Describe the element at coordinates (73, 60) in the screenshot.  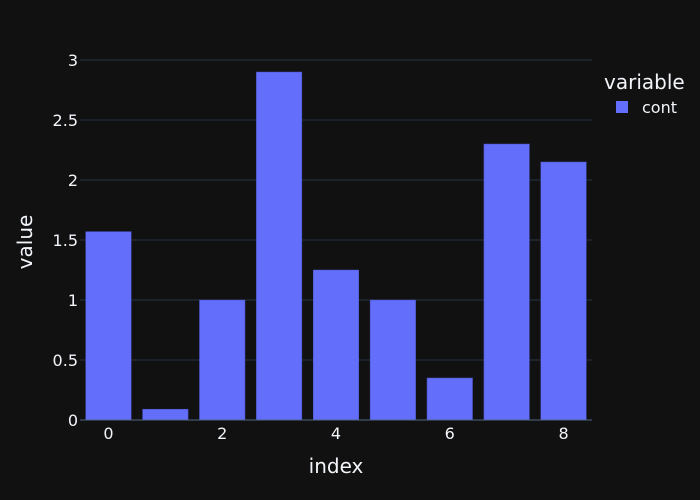
I see `y-tick-label: 3` at that location.